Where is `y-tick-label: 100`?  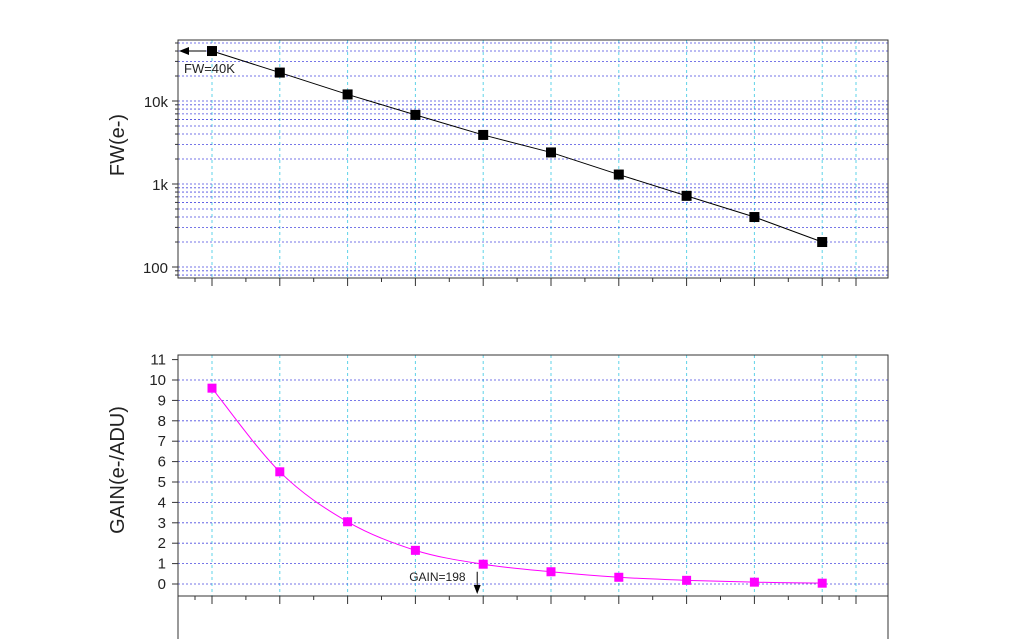 y-tick-label: 100 is located at coordinates (155, 268).